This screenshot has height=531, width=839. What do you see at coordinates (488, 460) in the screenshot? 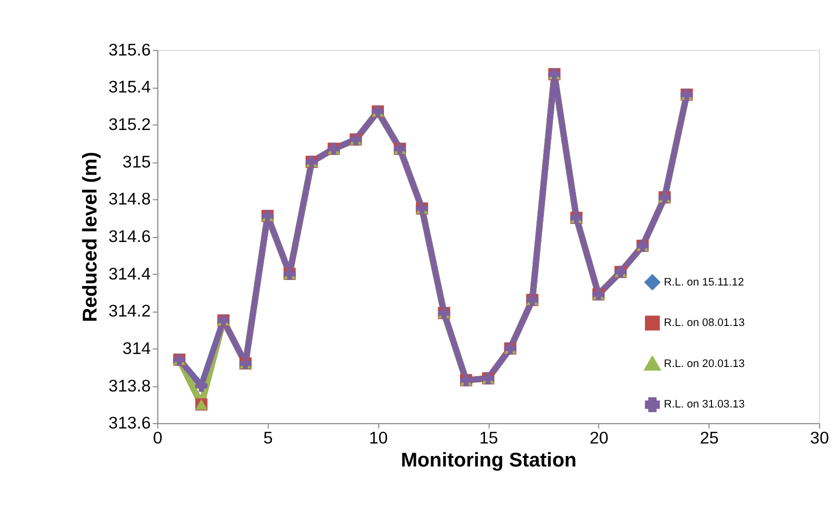
I see `x-axis-title: Monitoring Station` at bounding box center [488, 460].